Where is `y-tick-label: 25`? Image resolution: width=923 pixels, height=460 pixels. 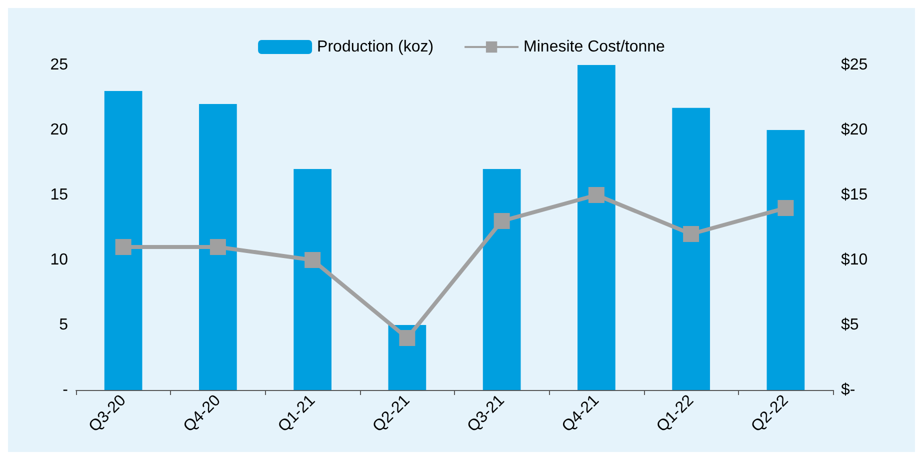
y-tick-label: 25 is located at coordinates (59, 65).